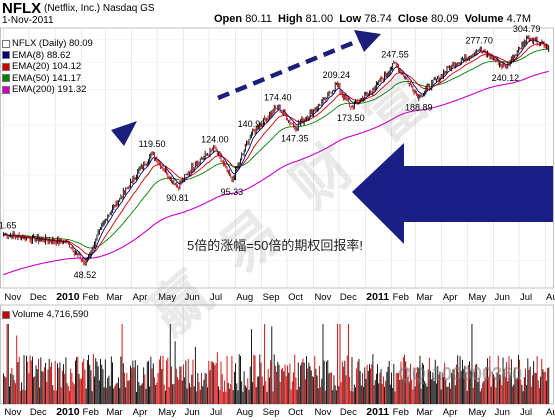 The width and height of the screenshot is (555, 420). Describe the element at coordinates (506, 78) in the screenshot. I see `price-annotation: 240.12` at that location.